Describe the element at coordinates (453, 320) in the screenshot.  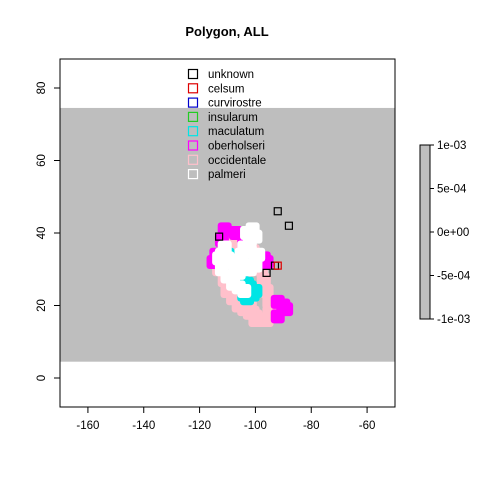
I see `colorbar-label: -1e-03` at that location.